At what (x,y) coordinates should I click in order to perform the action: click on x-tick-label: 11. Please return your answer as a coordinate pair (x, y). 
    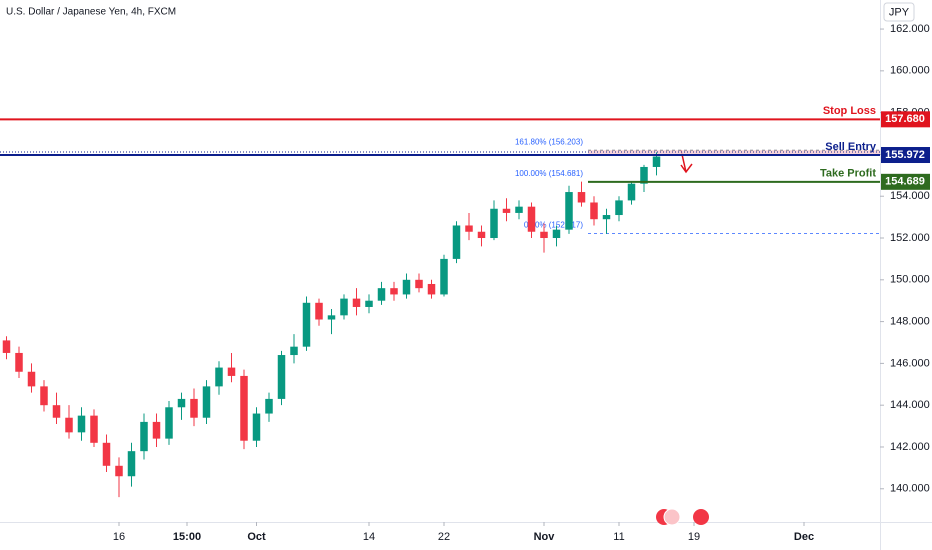
    Looking at the image, I should click on (618, 537).